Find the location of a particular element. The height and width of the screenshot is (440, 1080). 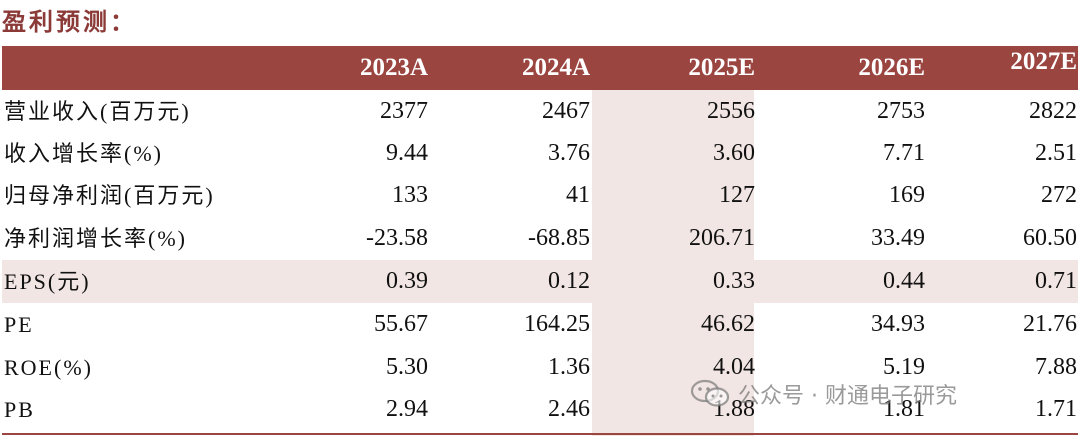

row-label: 归母净利润(百万元) is located at coordinates (109, 195).